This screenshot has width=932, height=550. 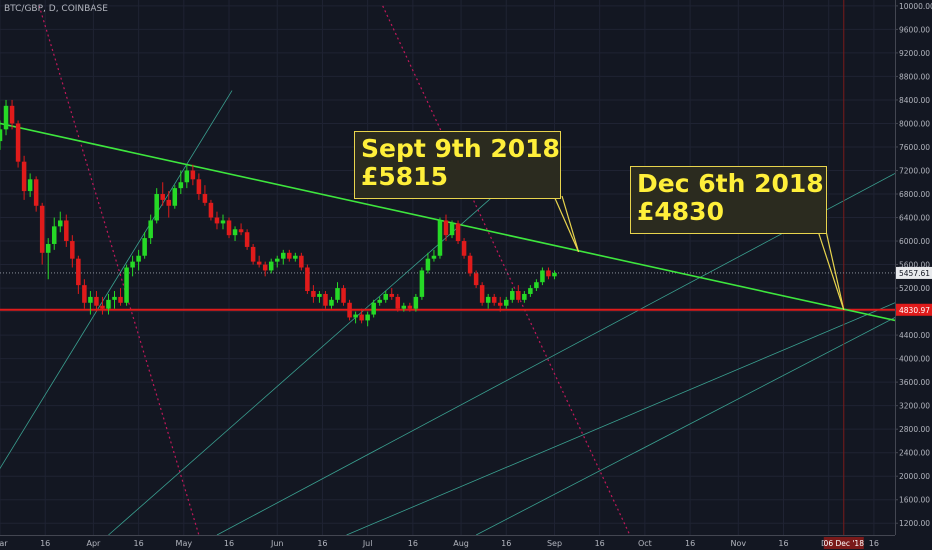 What do you see at coordinates (914, 500) in the screenshot?
I see `price-tick-label: 1600.00` at bounding box center [914, 500].